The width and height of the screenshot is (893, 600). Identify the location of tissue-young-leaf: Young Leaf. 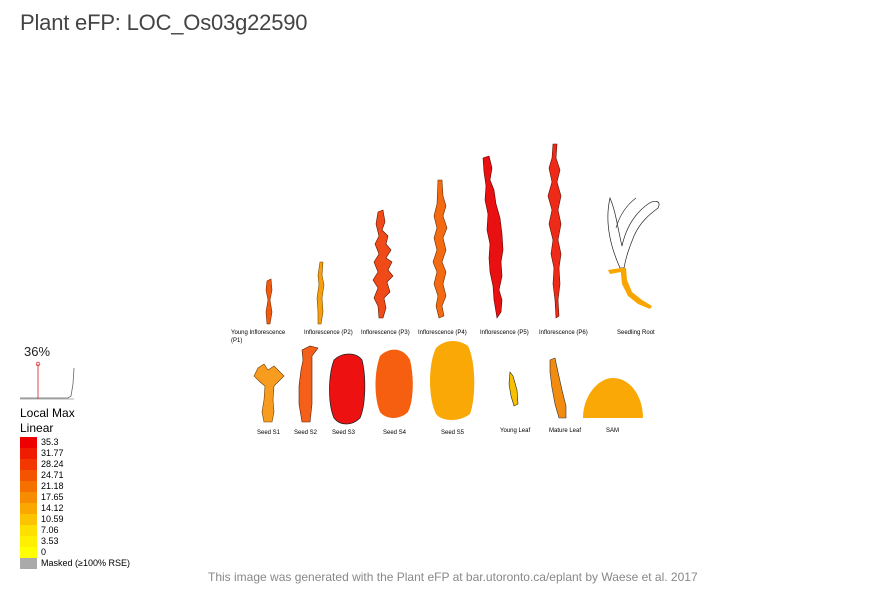
(515, 402).